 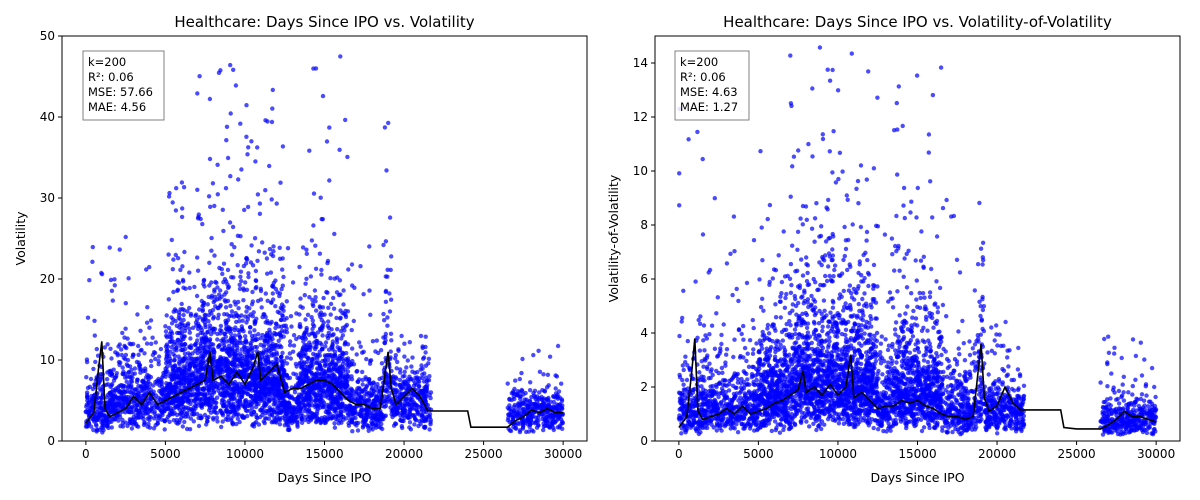 What do you see at coordinates (324, 454) in the screenshot?
I see `x-tick-label: 15000` at bounding box center [324, 454].